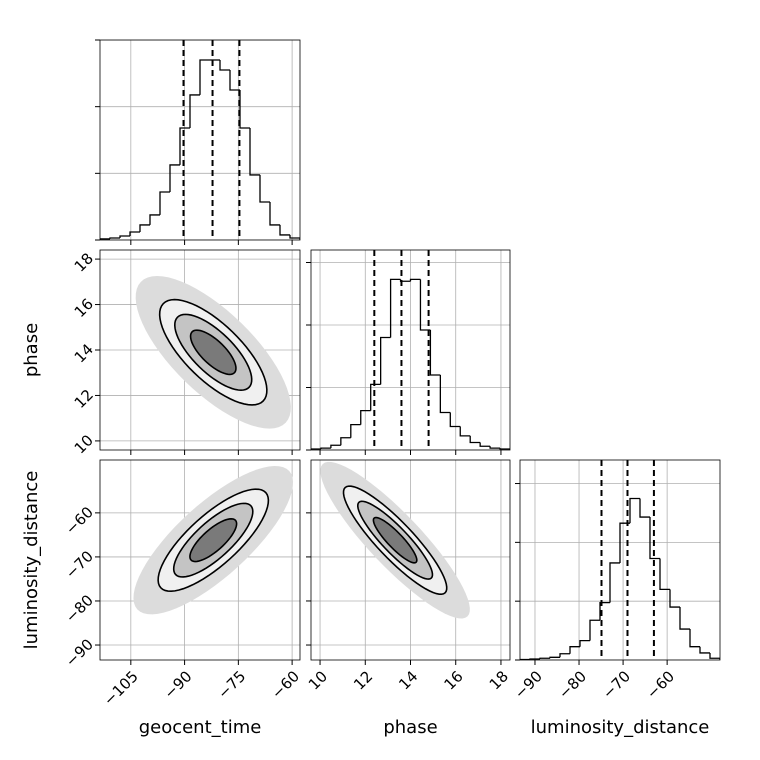 The image size is (760, 760). I want to click on x-axis-label: geocent_time, so click(200, 727).